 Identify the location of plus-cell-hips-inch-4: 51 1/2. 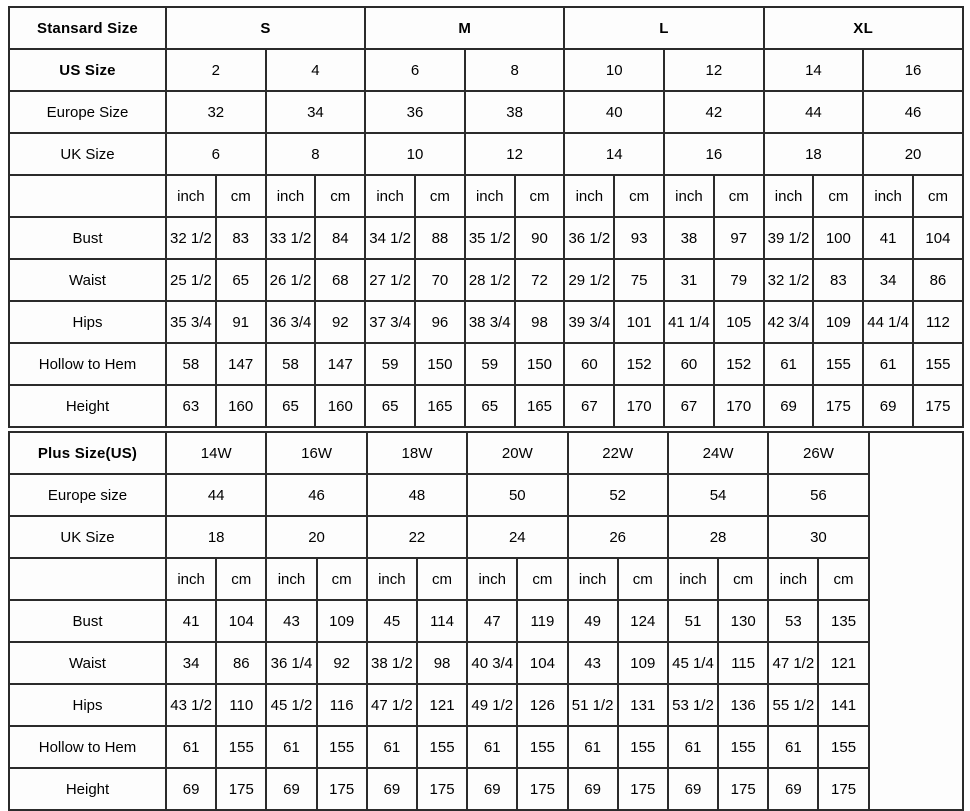
(592, 705).